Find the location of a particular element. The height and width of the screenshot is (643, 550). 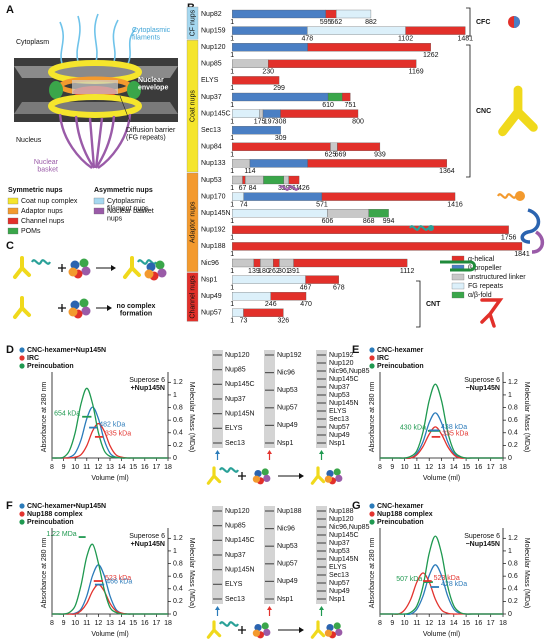

gel-lane is located at coordinates (321, 555).